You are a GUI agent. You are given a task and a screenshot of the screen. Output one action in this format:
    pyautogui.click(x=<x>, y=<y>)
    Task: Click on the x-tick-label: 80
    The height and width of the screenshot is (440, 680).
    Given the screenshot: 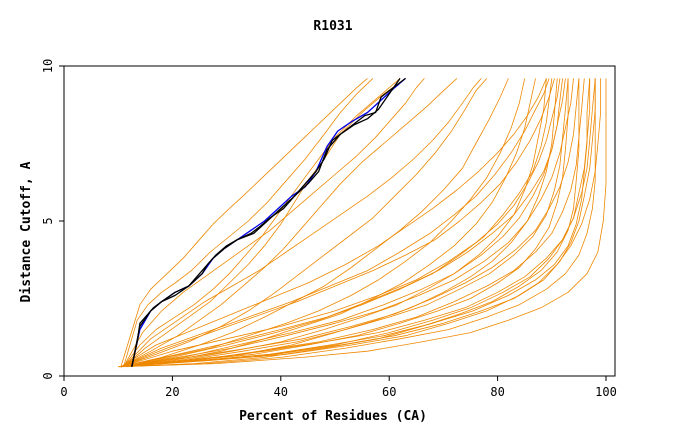 What is the action you would take?
    pyautogui.click(x=497, y=392)
    